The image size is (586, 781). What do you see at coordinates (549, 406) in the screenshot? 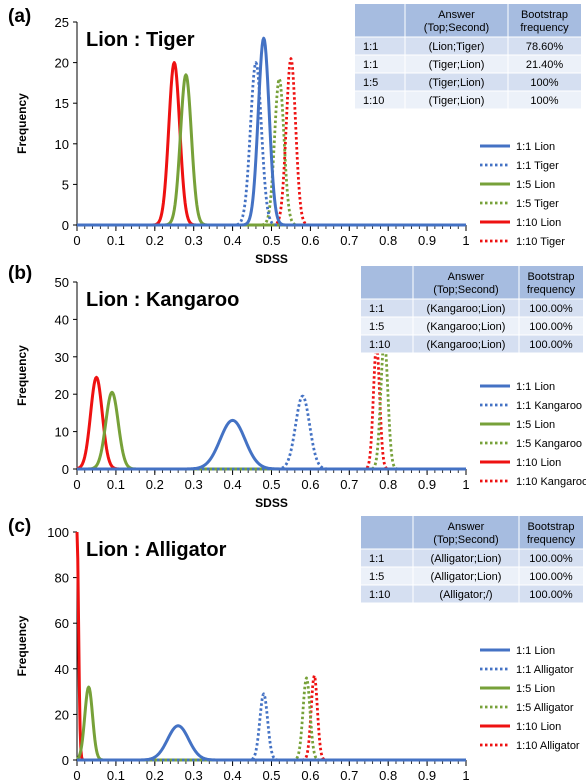
I see `legend-label: 1:1 Kangaroo` at bounding box center [549, 406].